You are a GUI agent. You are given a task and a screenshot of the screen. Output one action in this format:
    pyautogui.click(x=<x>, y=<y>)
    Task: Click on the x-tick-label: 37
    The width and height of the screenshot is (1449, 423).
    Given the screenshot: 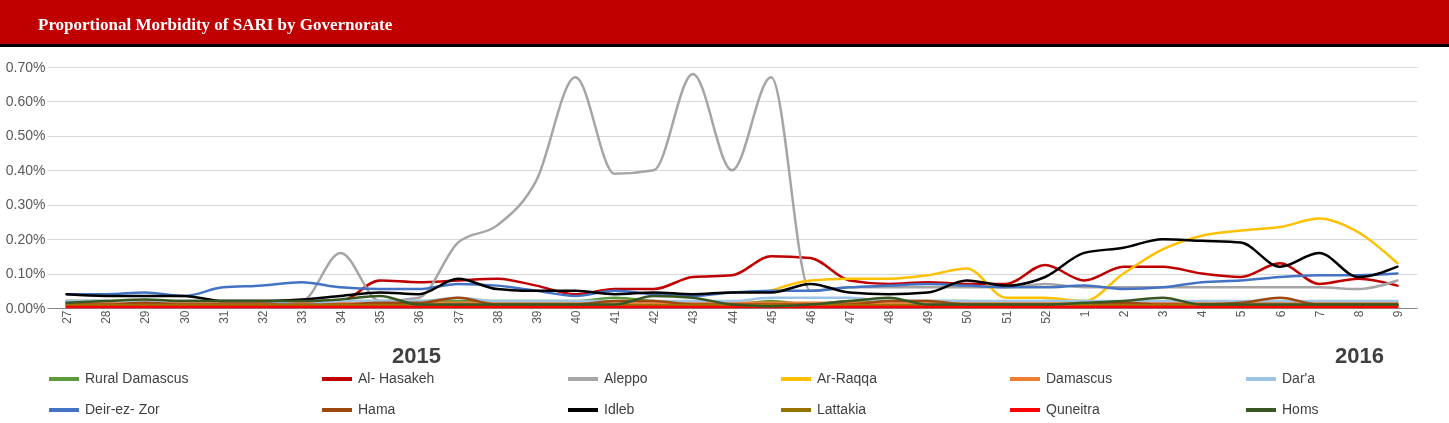 What is the action you would take?
    pyautogui.click(x=458, y=317)
    